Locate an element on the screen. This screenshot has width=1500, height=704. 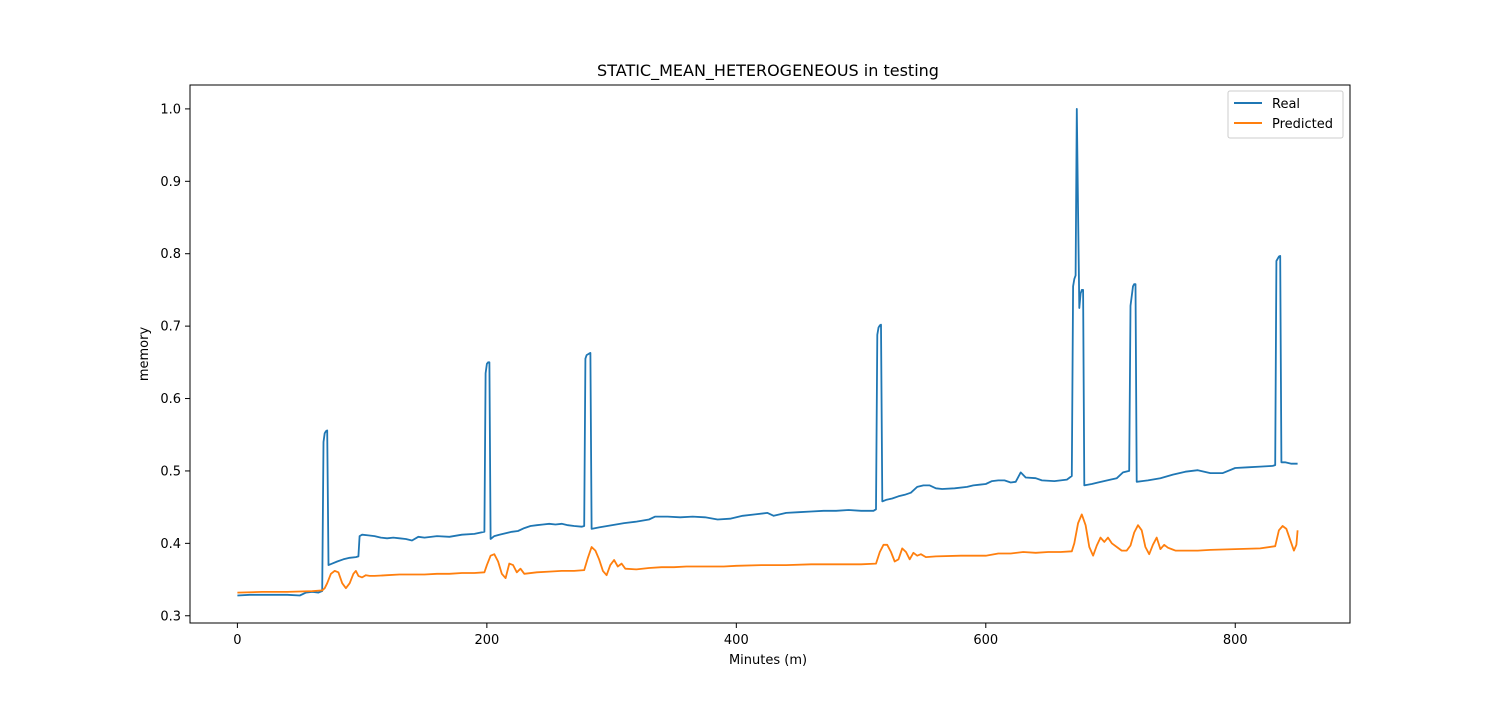
x-tick-label: 600 is located at coordinates (985, 640).